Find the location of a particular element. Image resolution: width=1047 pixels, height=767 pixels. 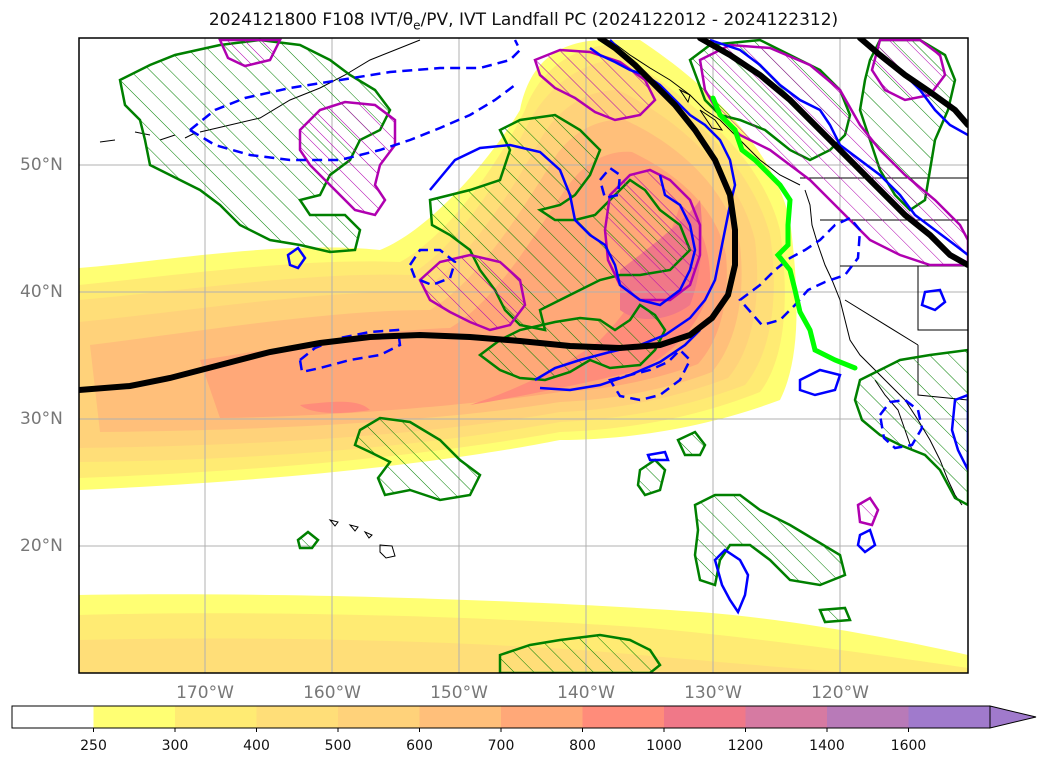

latitude-label: 40°N is located at coordinates (41, 292).